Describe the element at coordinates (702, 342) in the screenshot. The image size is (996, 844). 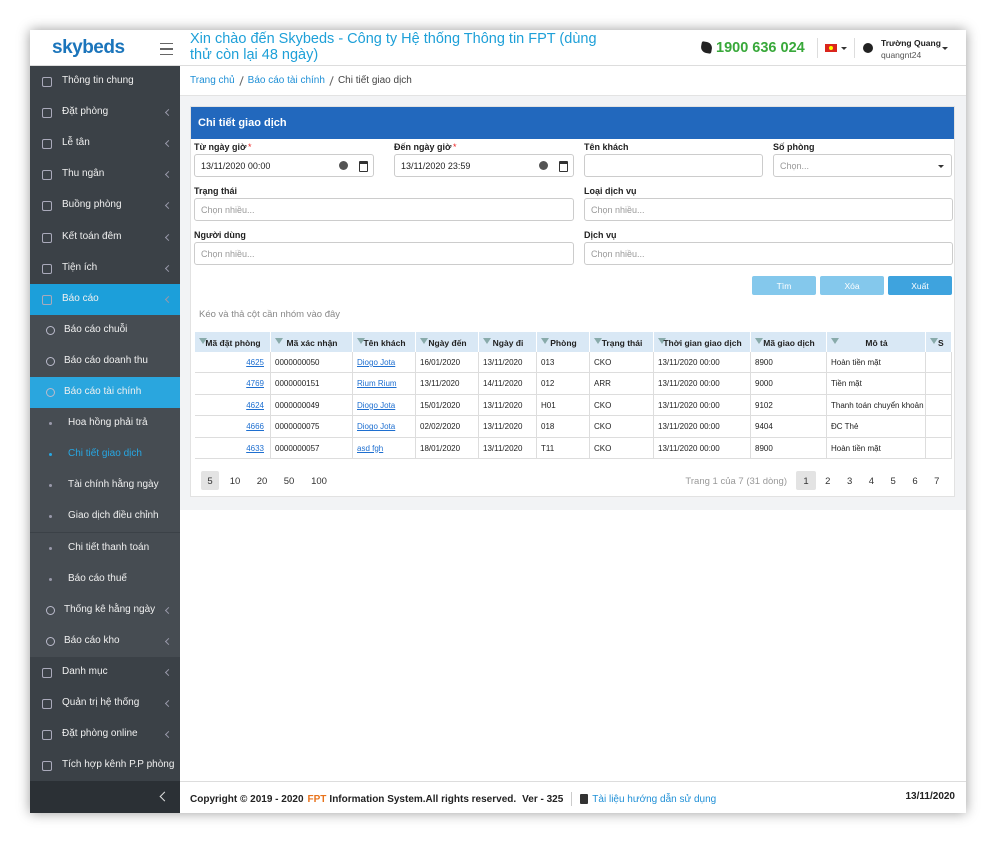
I see `column-header: Thời gian giao dịch` at that location.